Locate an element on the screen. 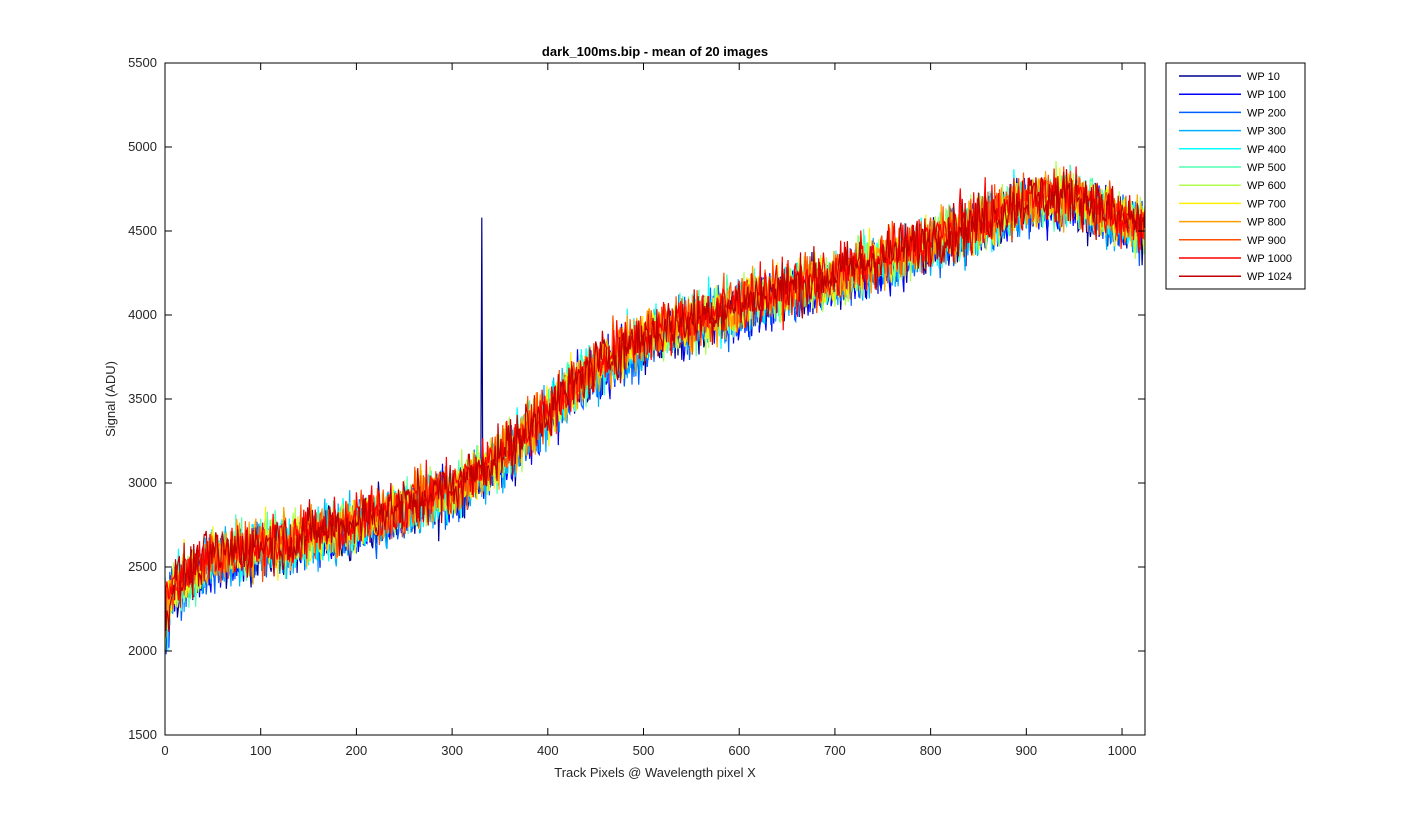  legend-entry-label: WP 400 is located at coordinates (1266, 150).